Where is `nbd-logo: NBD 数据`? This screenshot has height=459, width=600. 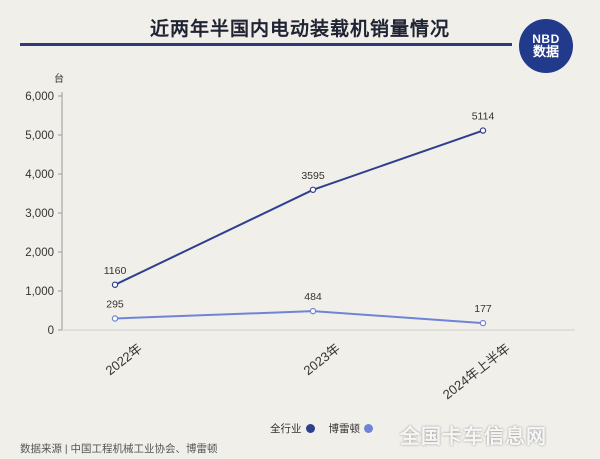
nbd-logo: NBD 数据 is located at coordinates (546, 46).